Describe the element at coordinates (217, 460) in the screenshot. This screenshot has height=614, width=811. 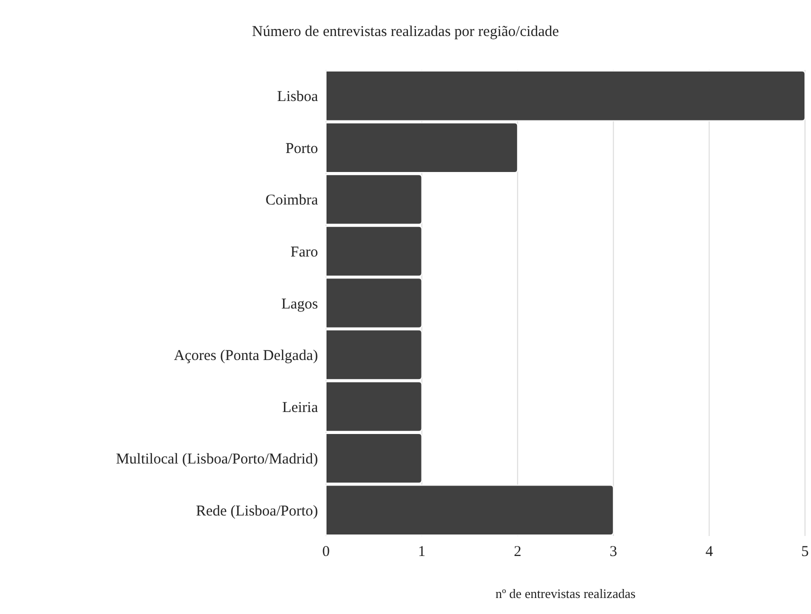
I see `y-tick-label: Multilocal (Lisboa/Porto/Madrid)` at that location.